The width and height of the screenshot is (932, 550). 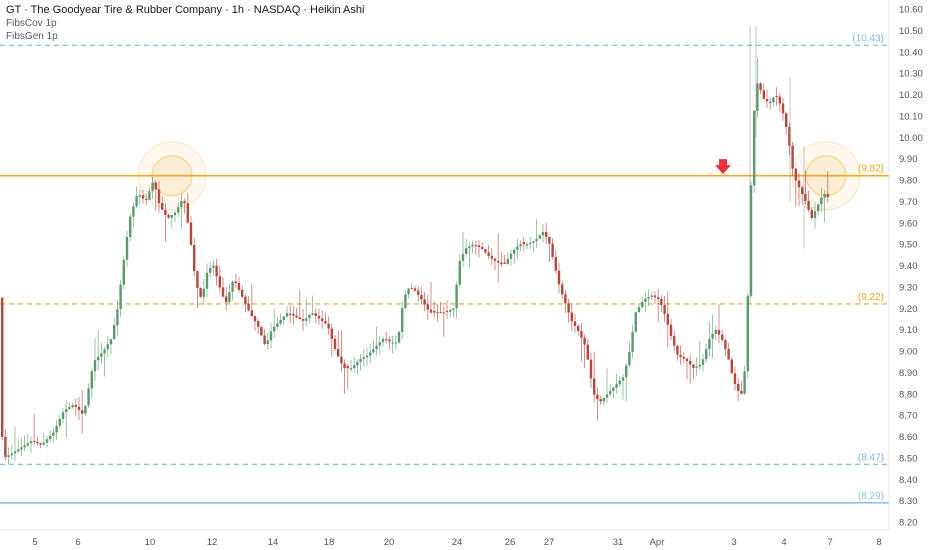 I want to click on time-tick-label: 14, so click(x=273, y=542).